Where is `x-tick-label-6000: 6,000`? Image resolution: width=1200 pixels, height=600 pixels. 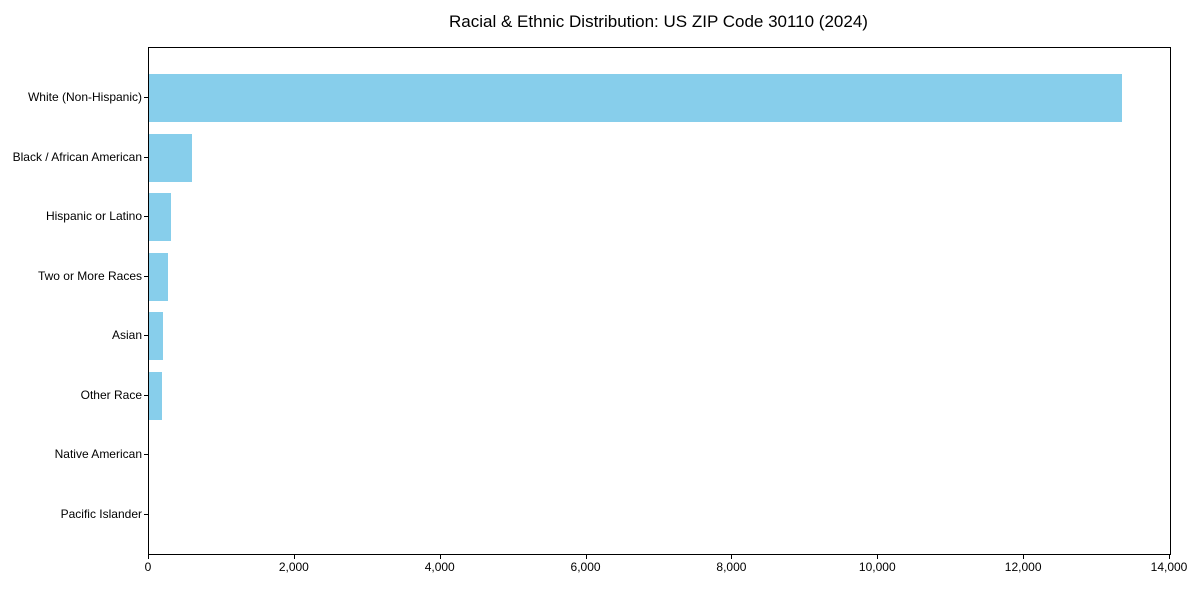 x-tick-label-6000: 6,000 is located at coordinates (585, 567).